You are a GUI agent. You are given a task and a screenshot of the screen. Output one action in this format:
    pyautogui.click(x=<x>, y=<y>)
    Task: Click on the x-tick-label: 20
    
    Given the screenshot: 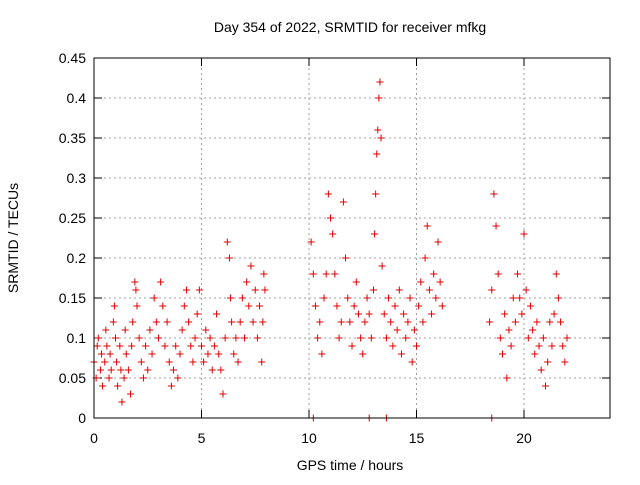 What is the action you would take?
    pyautogui.click(x=524, y=438)
    